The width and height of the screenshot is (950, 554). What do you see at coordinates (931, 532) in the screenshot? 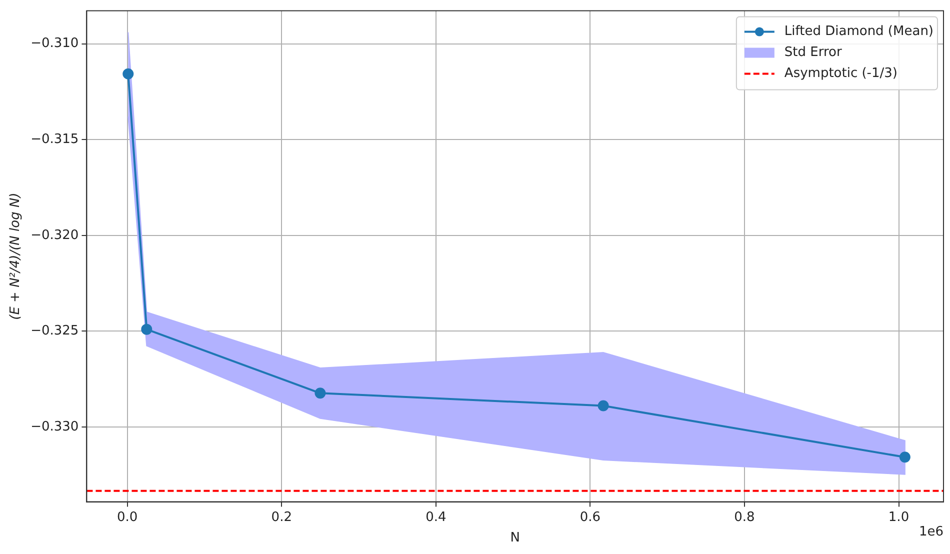
I see `text: 1e6` at bounding box center [931, 532].